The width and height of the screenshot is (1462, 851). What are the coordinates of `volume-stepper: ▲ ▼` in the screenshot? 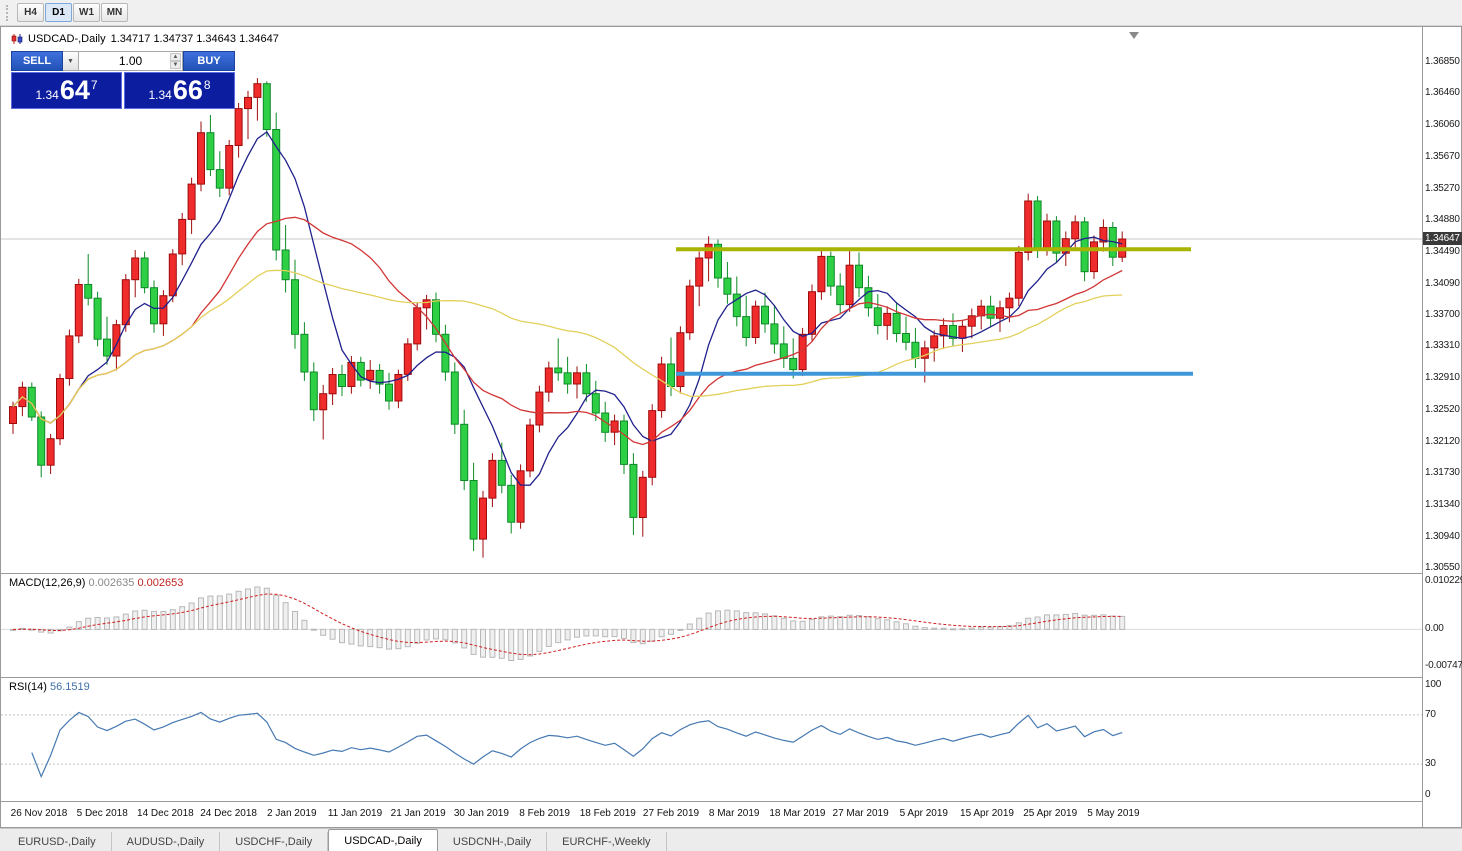 It's located at (175, 61).